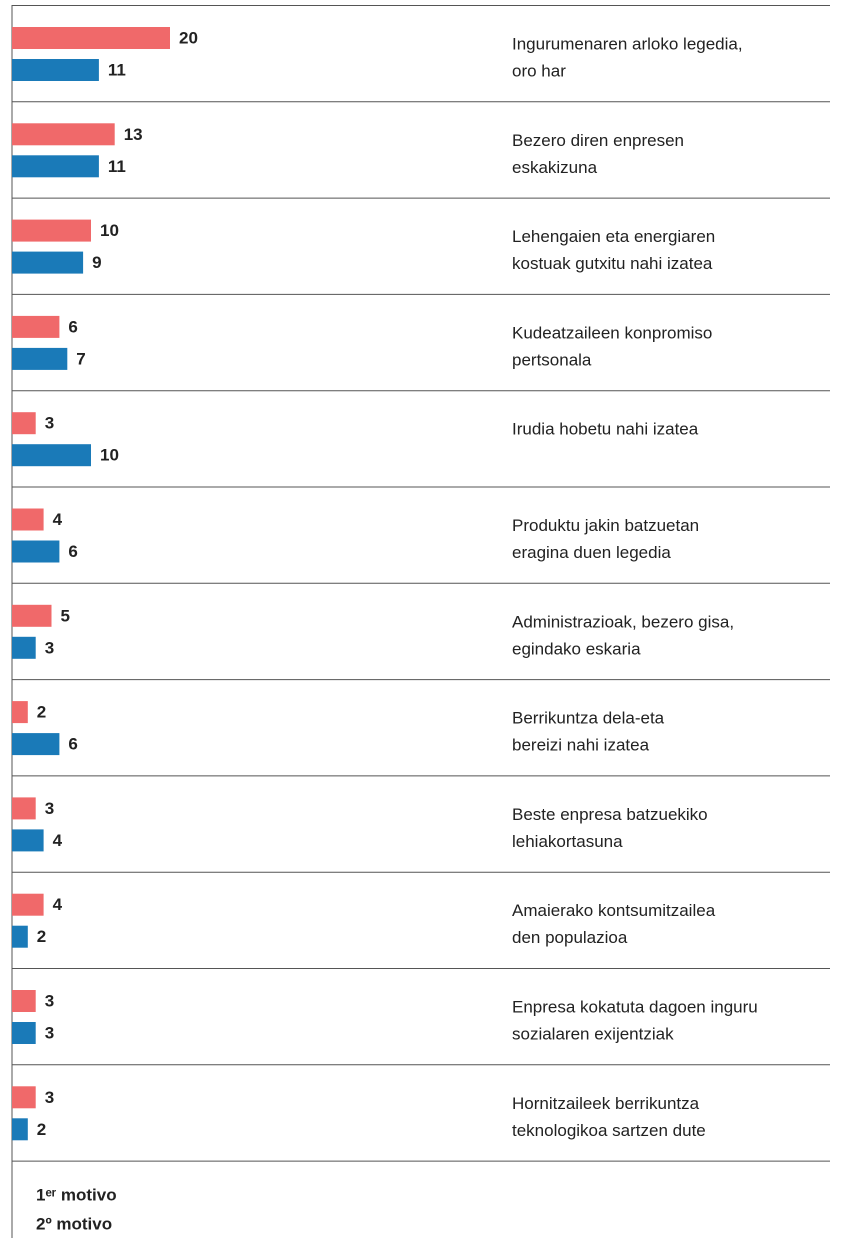  I want to click on category-label: lehiakortasuna, so click(567, 841).